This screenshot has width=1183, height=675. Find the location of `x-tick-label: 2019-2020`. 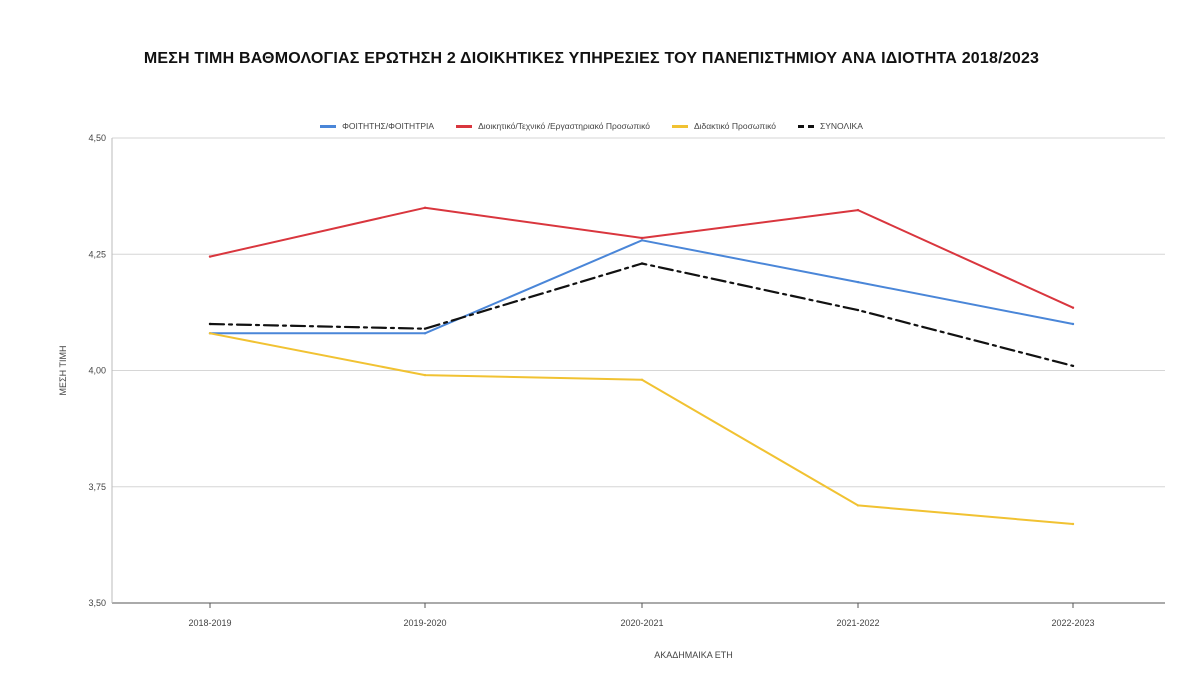

x-tick-label: 2019-2020 is located at coordinates (424, 623).